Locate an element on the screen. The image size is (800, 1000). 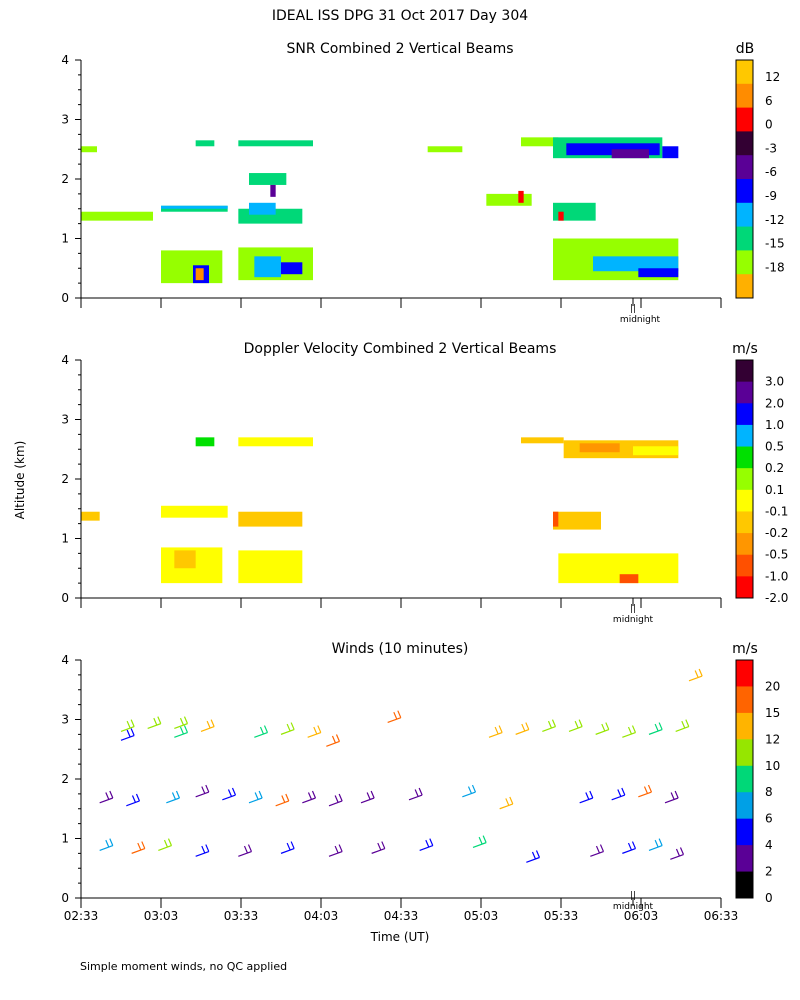
x-tick-label: 04:03 is located at coordinates (321, 916).